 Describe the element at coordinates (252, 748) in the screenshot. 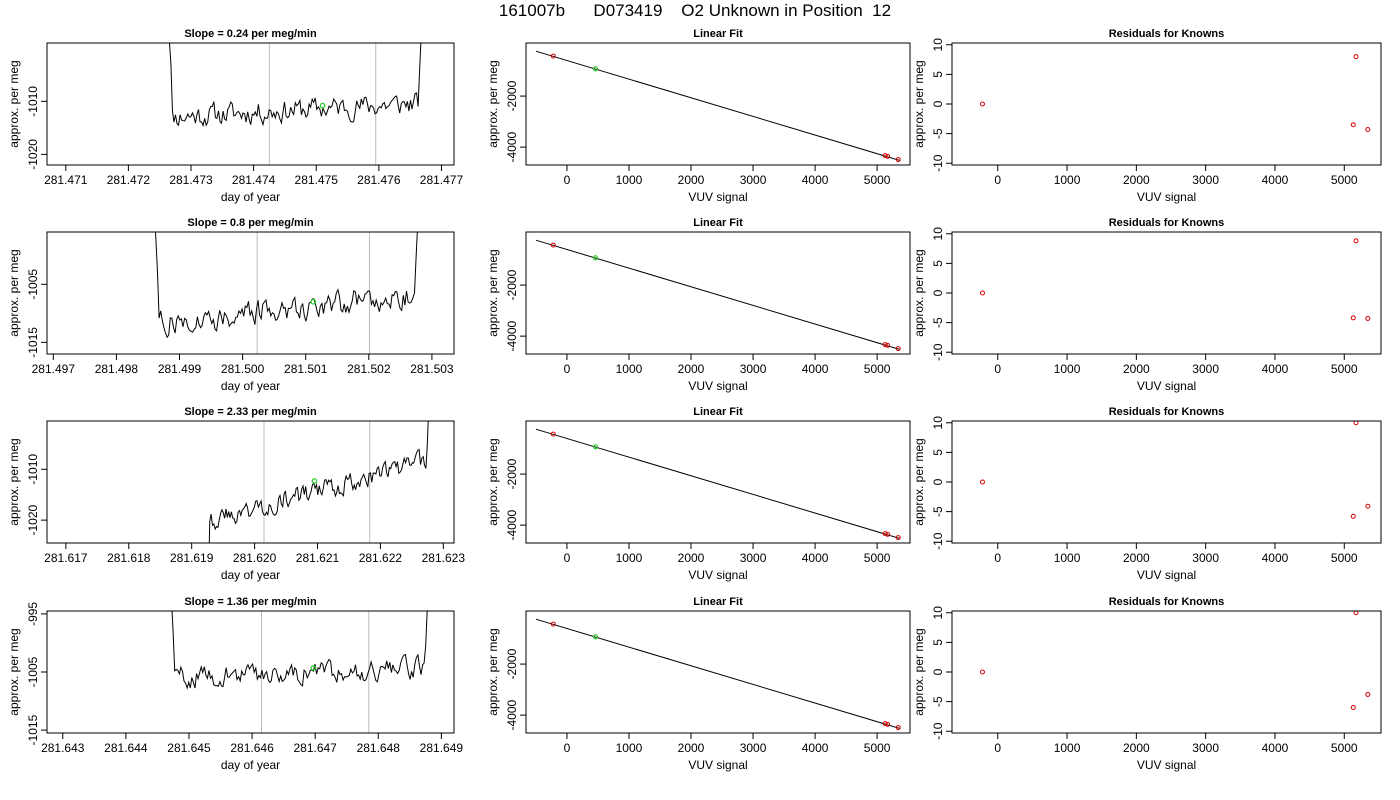

I see `x-tick-label: 281.646` at that location.